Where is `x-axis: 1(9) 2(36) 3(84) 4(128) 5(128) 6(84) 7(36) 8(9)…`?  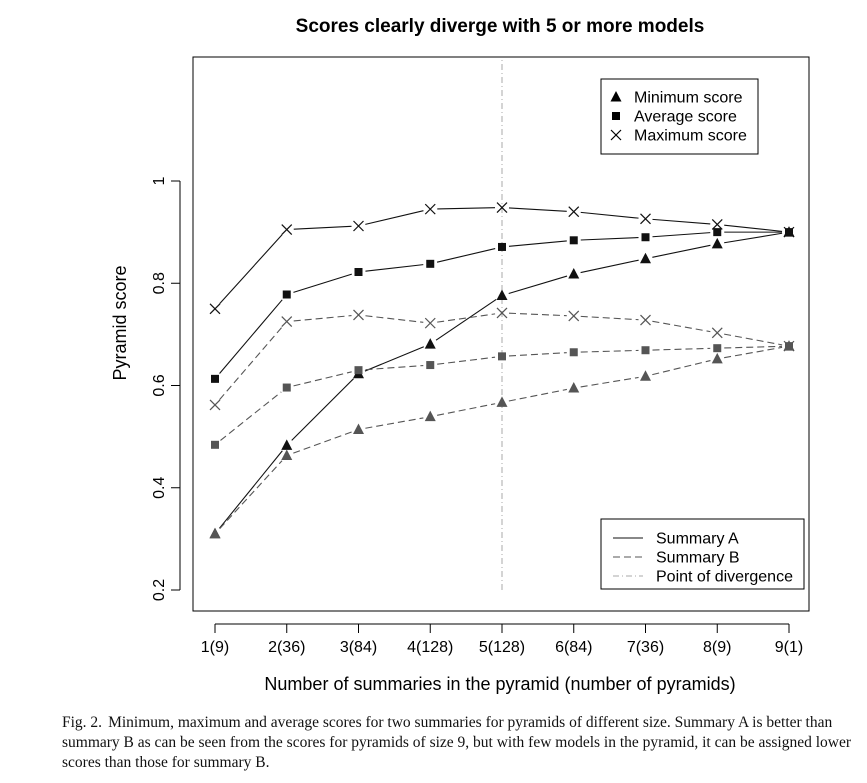 x-axis: 1(9) 2(36) 3(84) 4(128) 5(128) 6(84) 7(36) 8(9)… is located at coordinates (502, 639).